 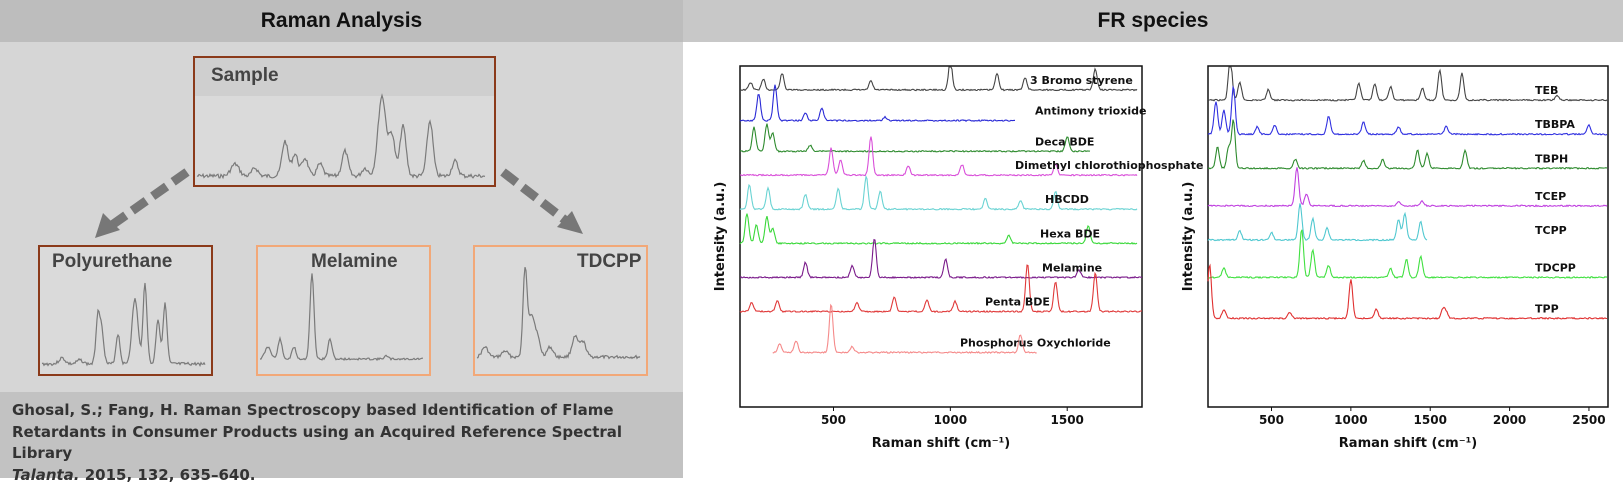 What do you see at coordinates (1550, 196) in the screenshot?
I see `series-label-tcep: TCEP` at bounding box center [1550, 196].